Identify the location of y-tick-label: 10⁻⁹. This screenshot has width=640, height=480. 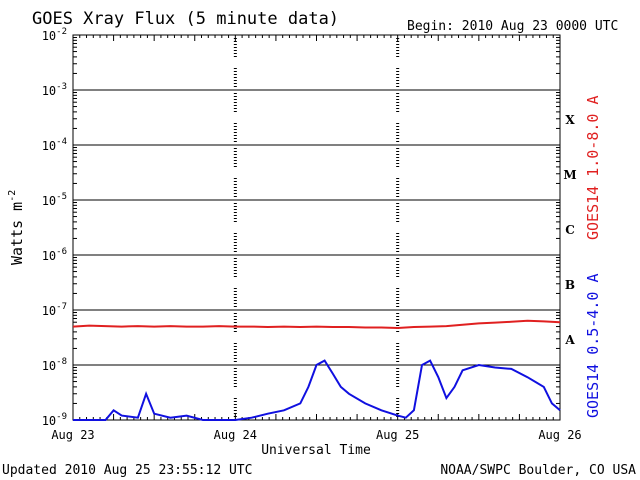
(54, 420).